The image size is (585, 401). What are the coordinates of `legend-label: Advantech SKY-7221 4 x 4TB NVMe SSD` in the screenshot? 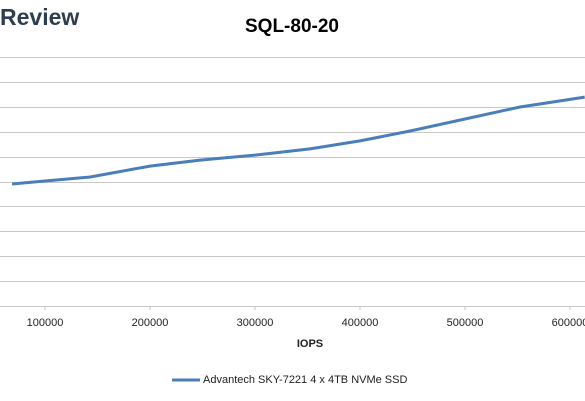 It's located at (305, 380).